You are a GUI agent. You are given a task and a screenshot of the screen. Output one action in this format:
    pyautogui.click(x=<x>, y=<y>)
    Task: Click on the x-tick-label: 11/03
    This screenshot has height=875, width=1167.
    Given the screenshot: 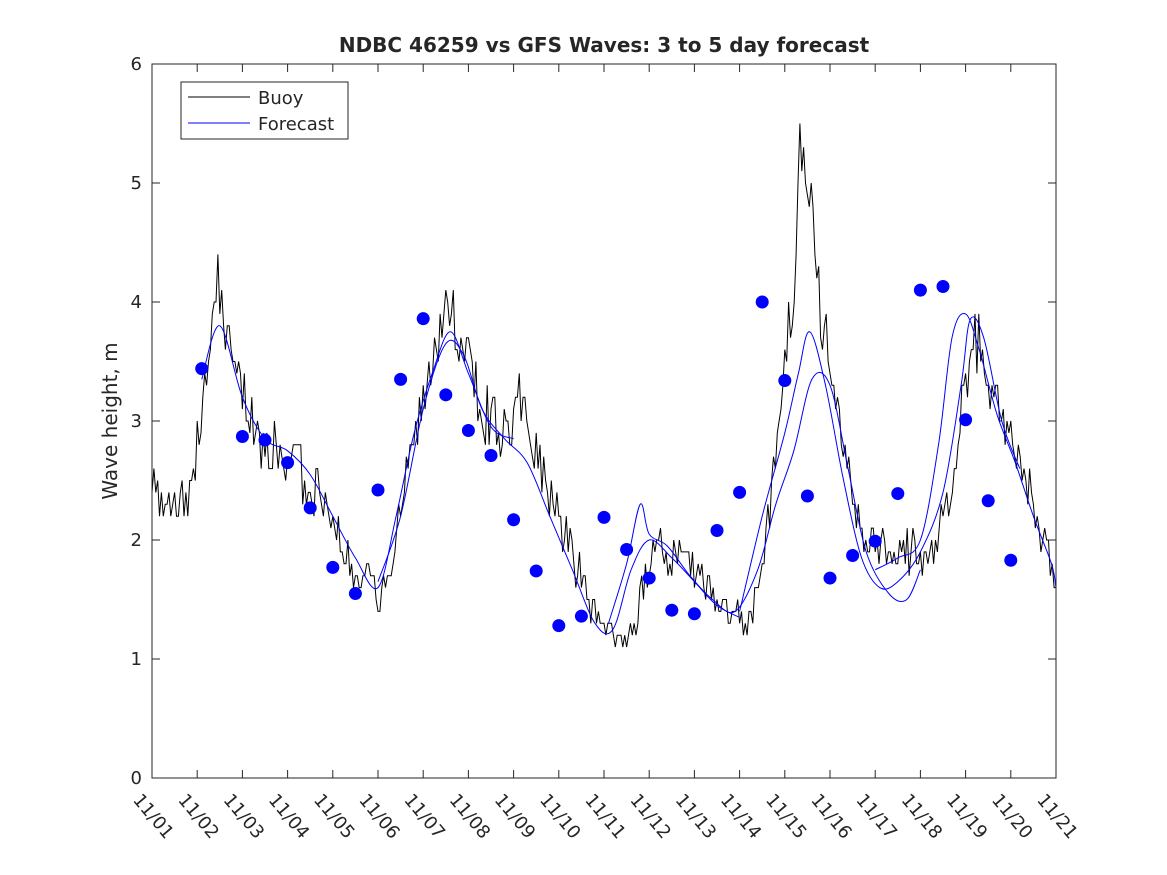 What is the action you would take?
    pyautogui.click(x=243, y=816)
    